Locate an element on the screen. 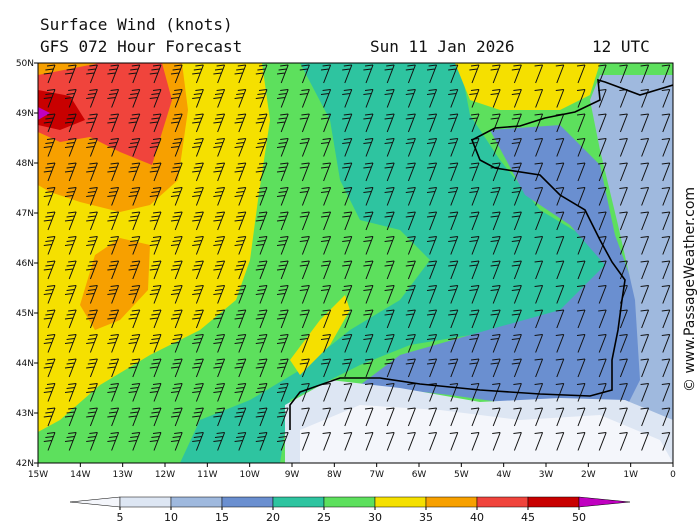 The height and width of the screenshot is (525, 700). lon-label: 9W is located at coordinates (292, 475).